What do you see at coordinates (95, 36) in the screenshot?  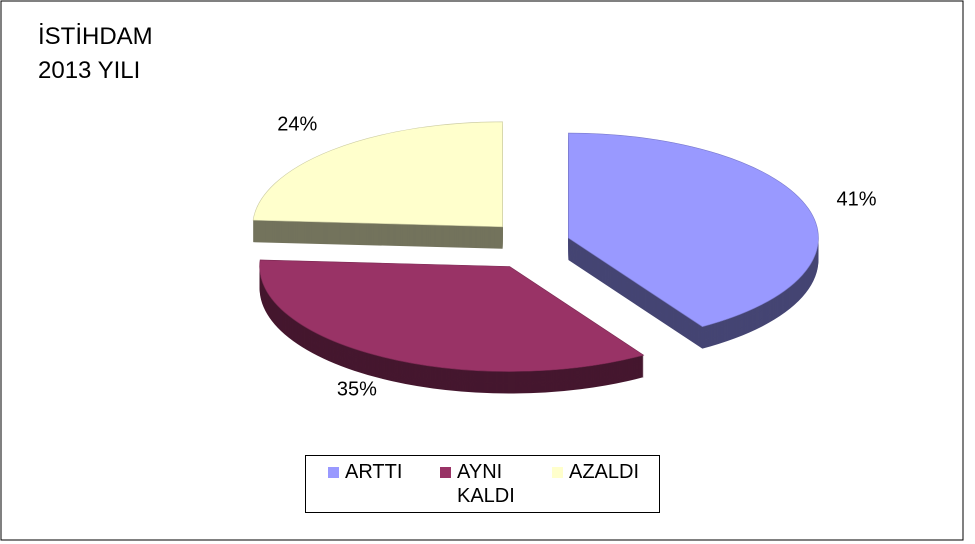 I see `chart-title: İSTİHDAM` at bounding box center [95, 36].